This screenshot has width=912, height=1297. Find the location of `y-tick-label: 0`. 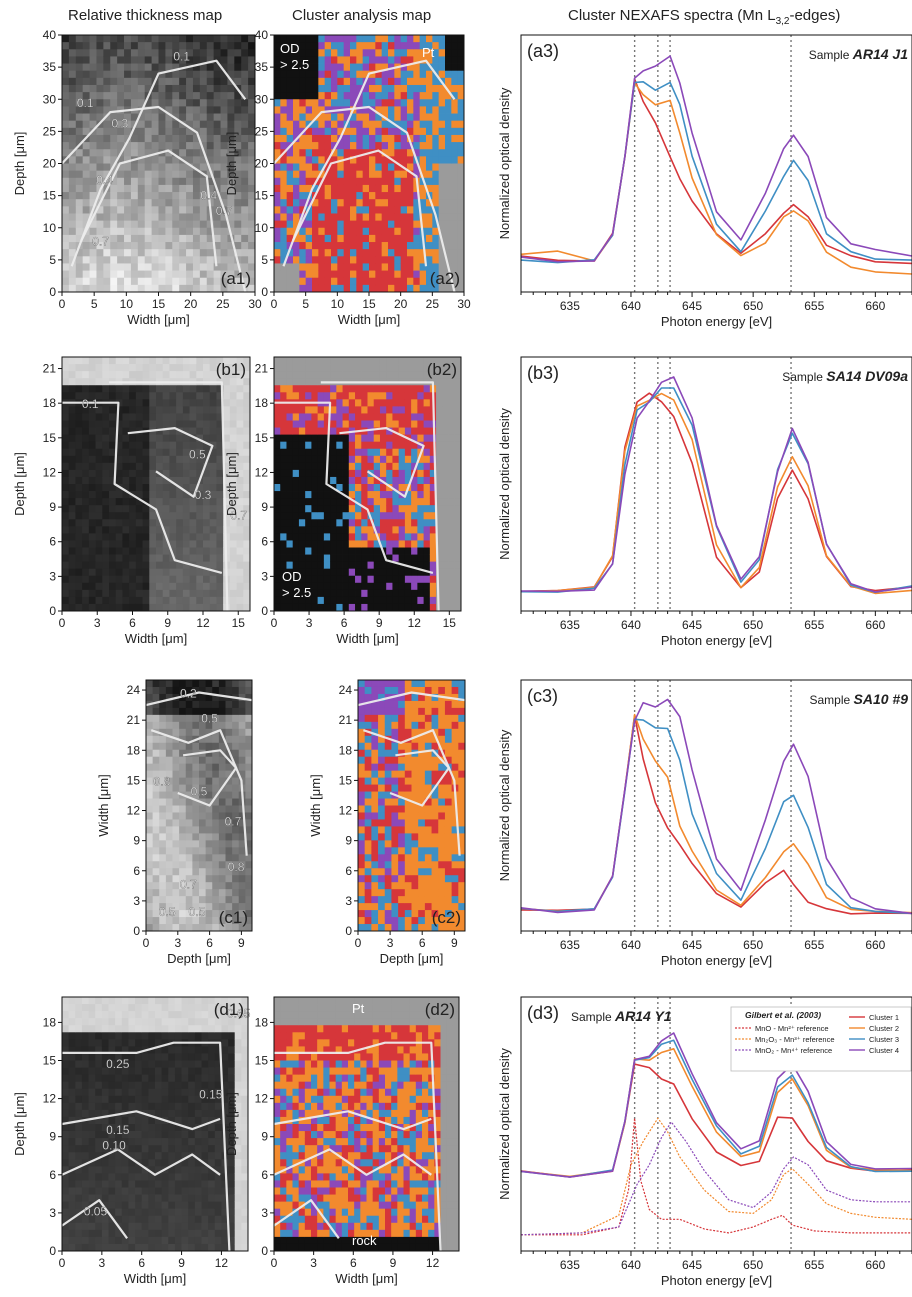

y-tick-label: 0 is located at coordinates (52, 292).